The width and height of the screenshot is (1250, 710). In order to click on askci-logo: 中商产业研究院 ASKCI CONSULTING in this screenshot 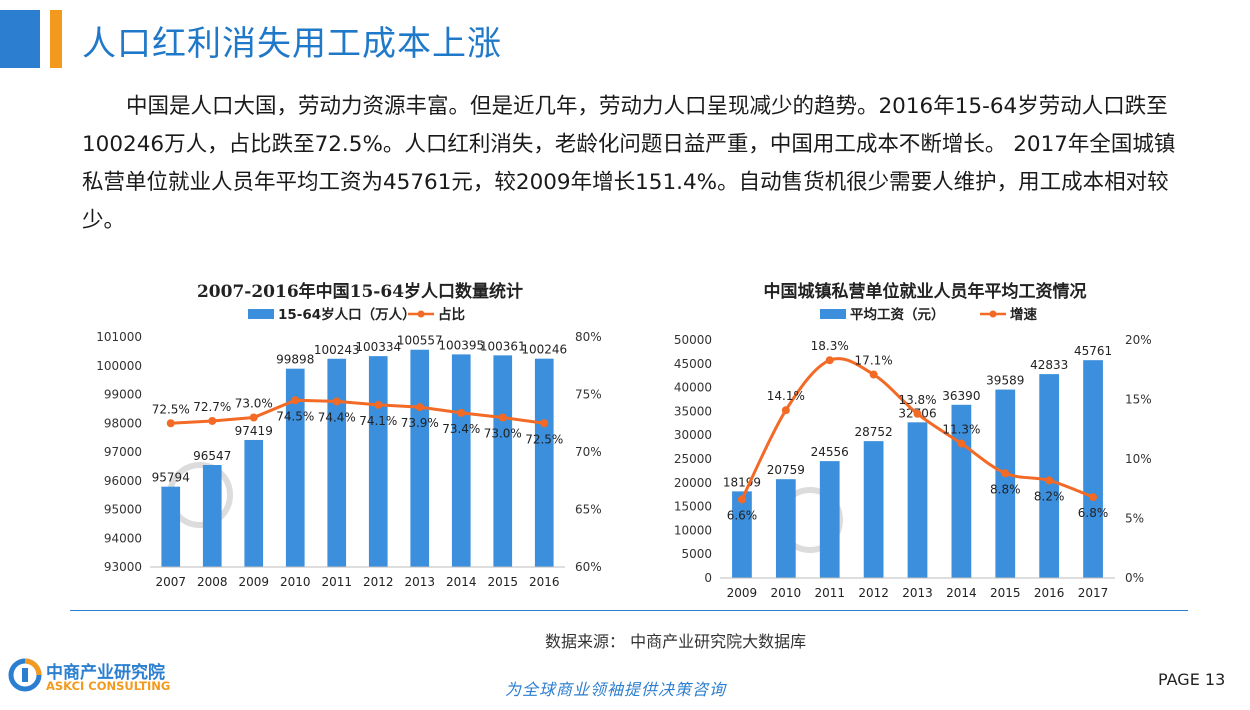, I will do `click(93, 676)`.